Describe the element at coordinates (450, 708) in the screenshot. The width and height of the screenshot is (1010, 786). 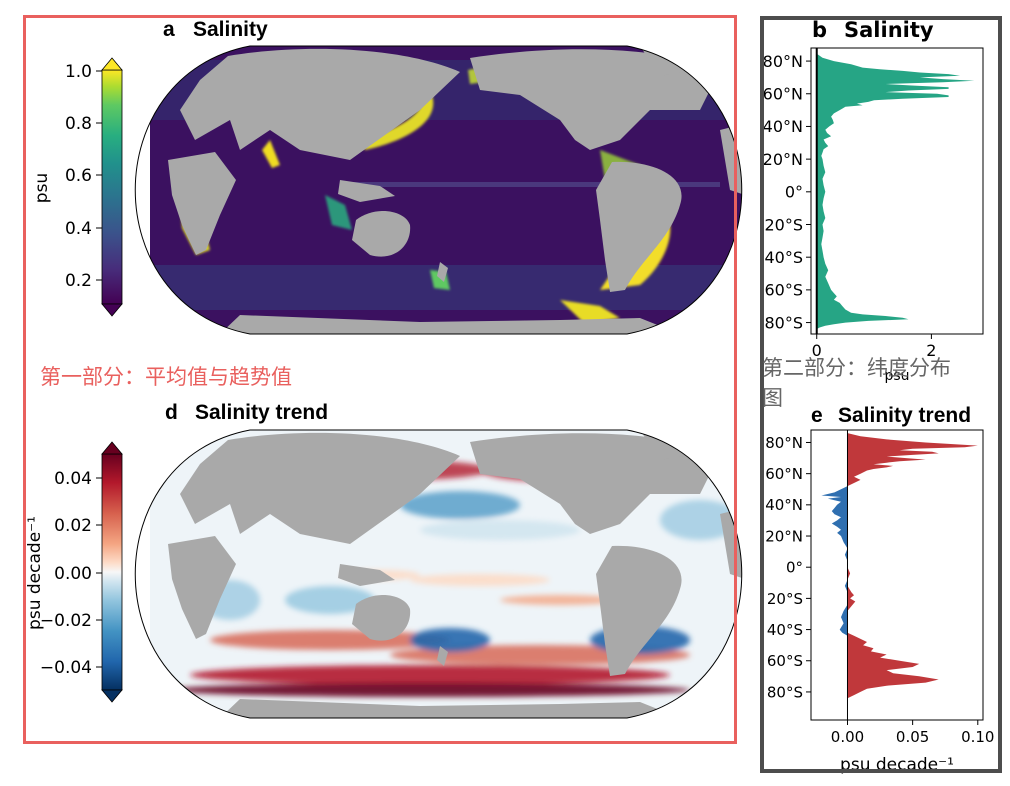
I see `land-d-antarctica` at that location.